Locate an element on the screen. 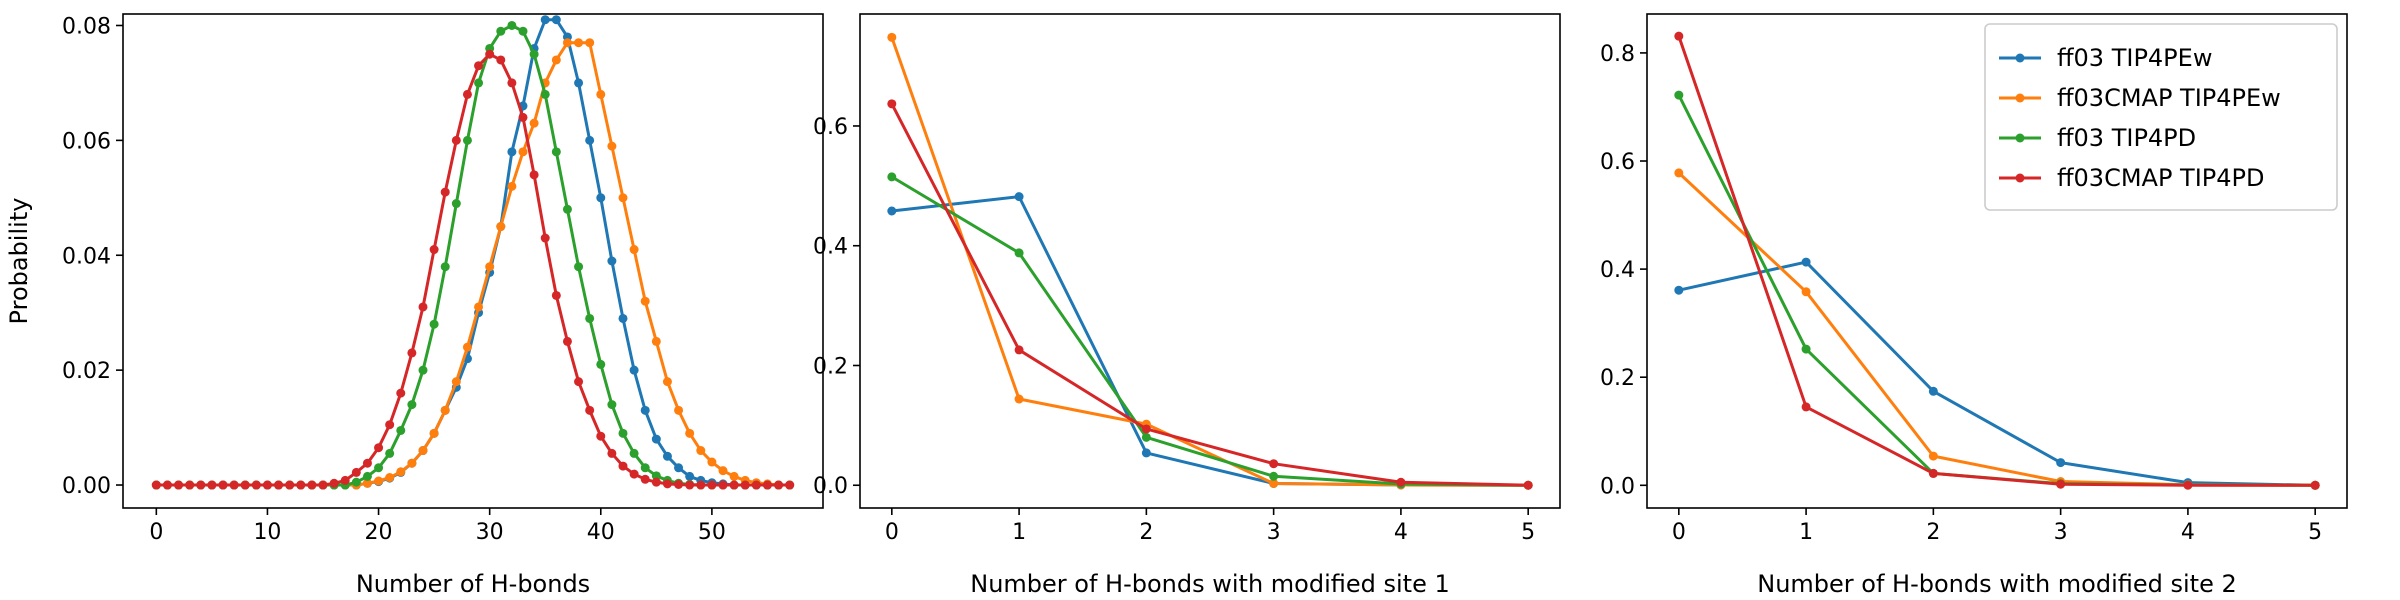 This screenshot has height=600, width=2400. y-tick-label: 0.06 is located at coordinates (86, 141).